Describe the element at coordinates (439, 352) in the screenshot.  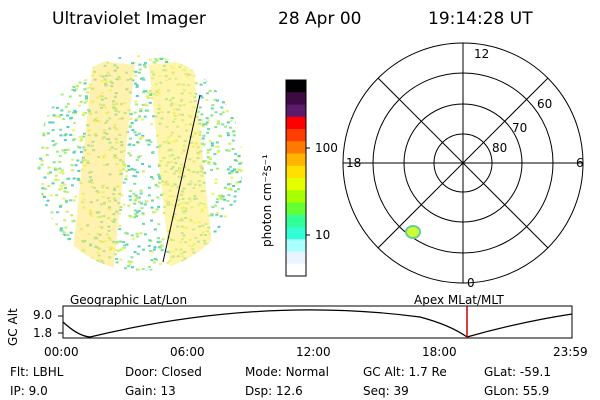
I see `orbit-x-tick: 18:00` at that location.